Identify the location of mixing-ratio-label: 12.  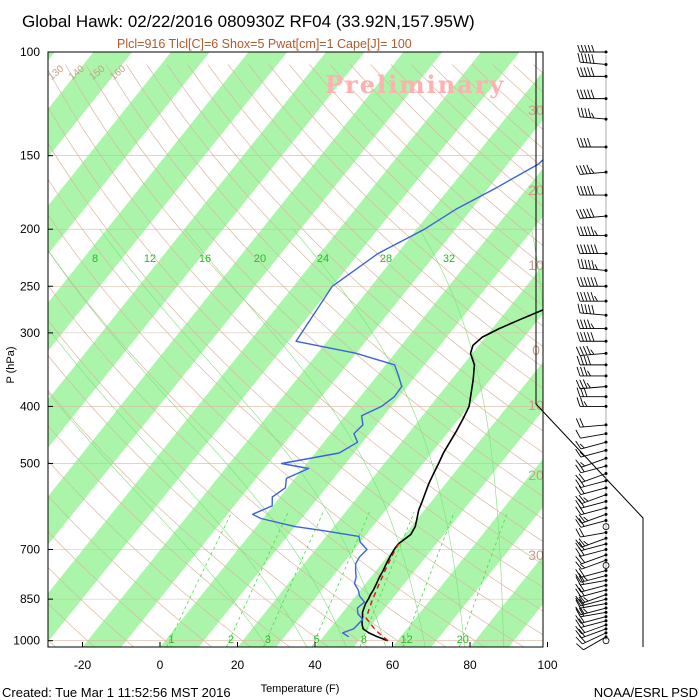
(150, 259).